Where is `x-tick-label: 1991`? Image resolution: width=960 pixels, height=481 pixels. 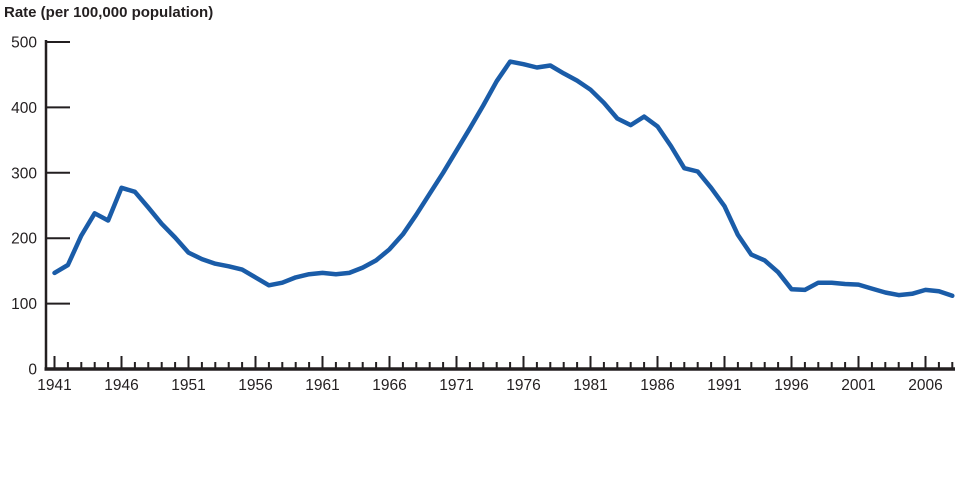 x-tick-label: 1991 is located at coordinates (724, 385).